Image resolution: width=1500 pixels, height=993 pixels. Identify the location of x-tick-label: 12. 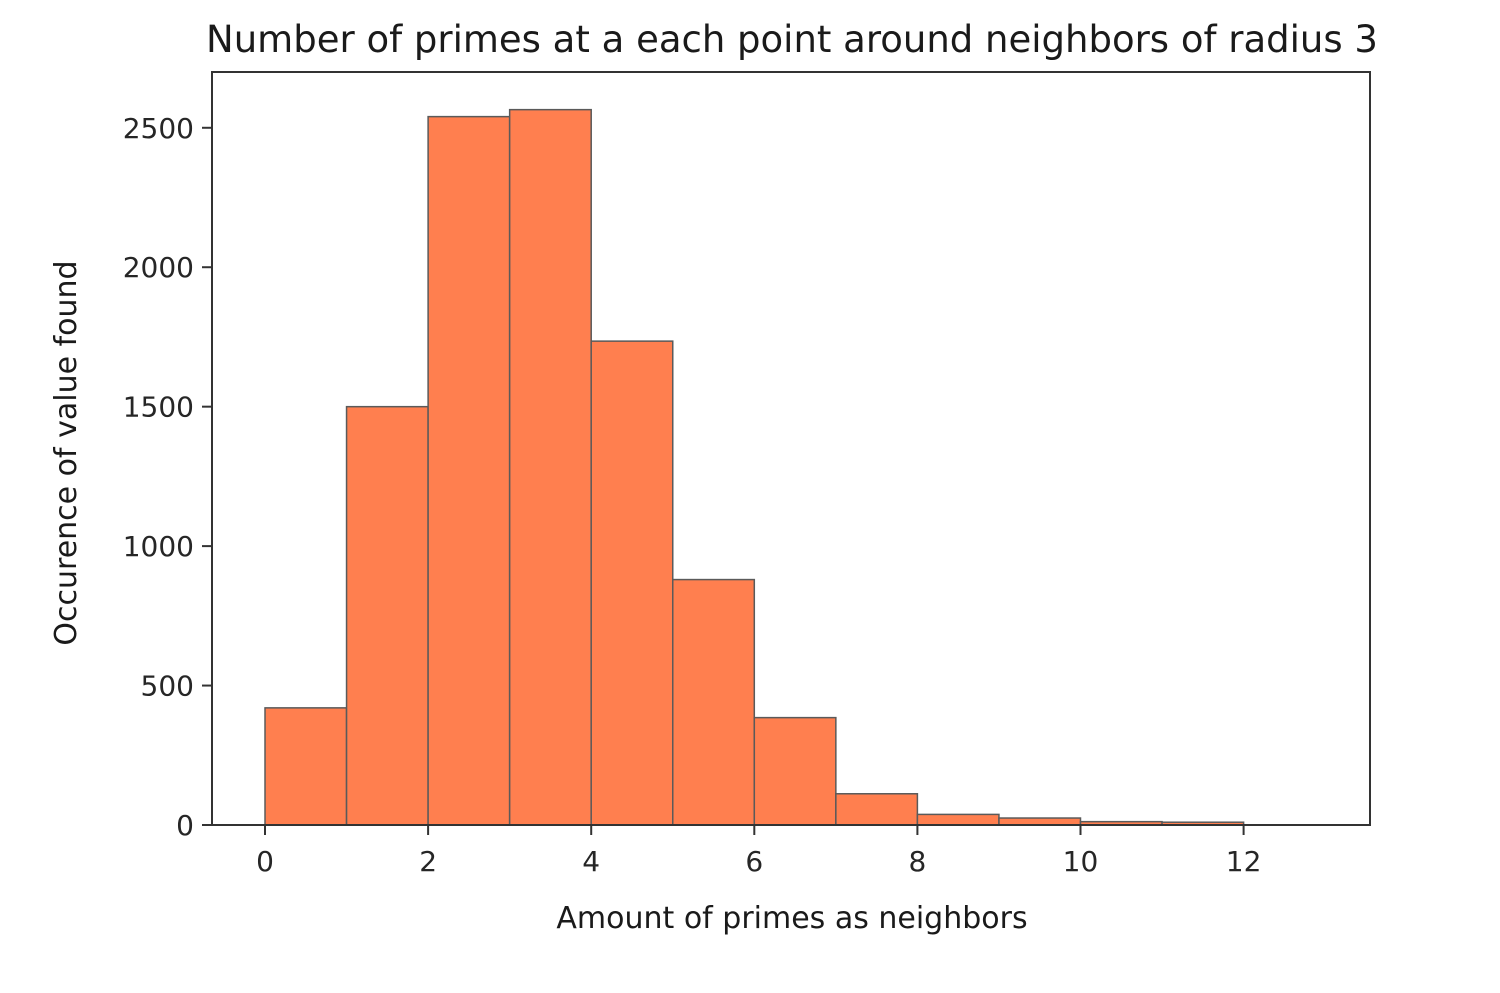
(1244, 861).